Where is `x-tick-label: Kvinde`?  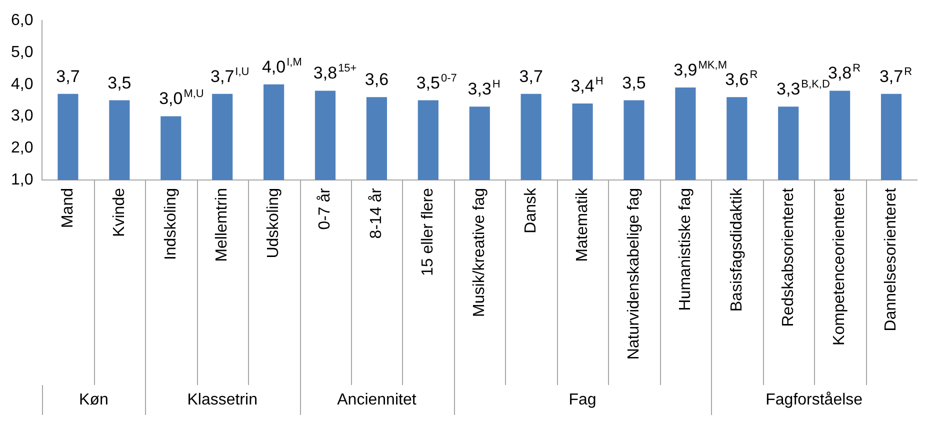 x-tick-label: Kvinde is located at coordinates (119, 212).